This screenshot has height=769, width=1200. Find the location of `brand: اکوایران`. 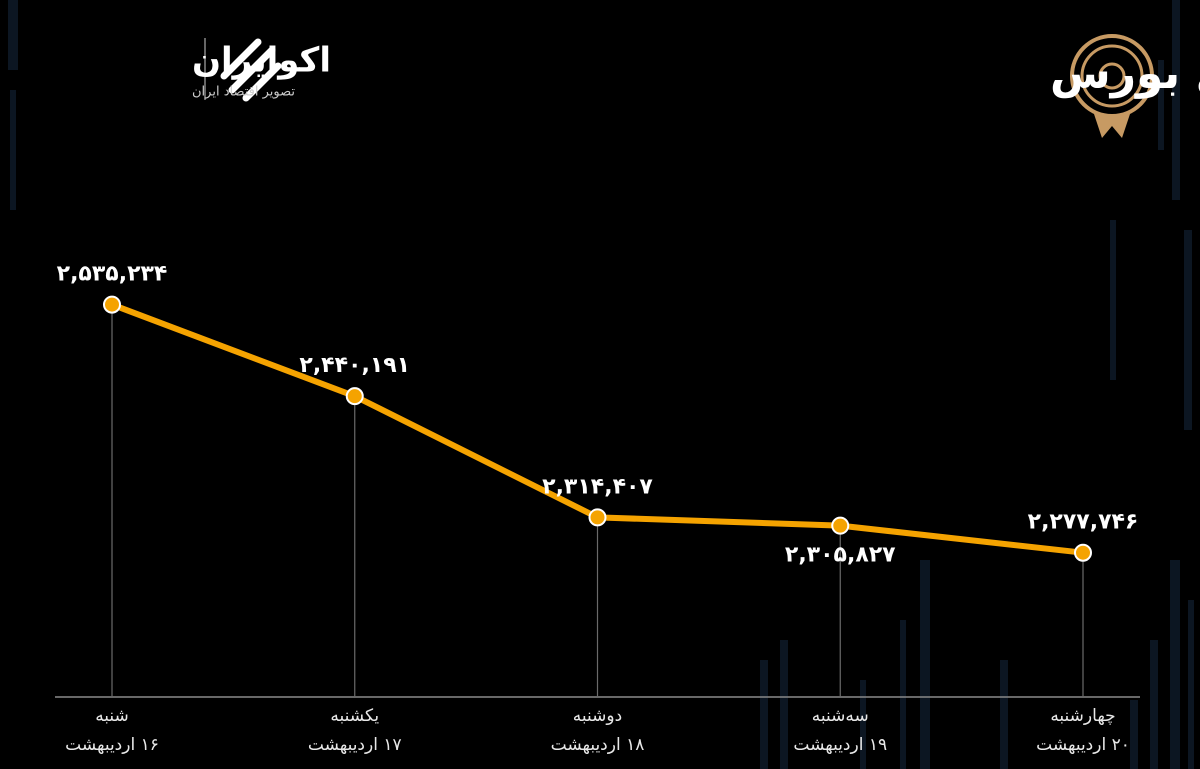

brand: اکوایران is located at coordinates (261, 61).